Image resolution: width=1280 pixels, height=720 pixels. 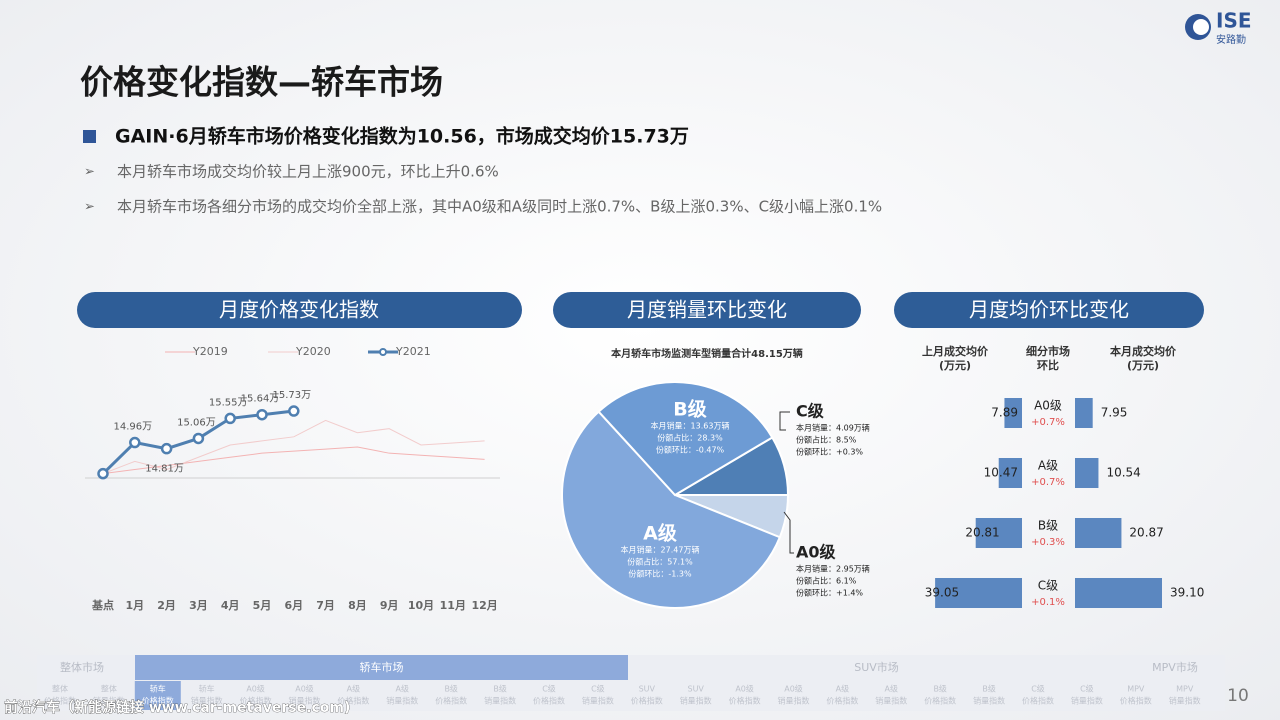 I want to click on slice-detail: 本月销量：4.09万辆, so click(x=833, y=428).